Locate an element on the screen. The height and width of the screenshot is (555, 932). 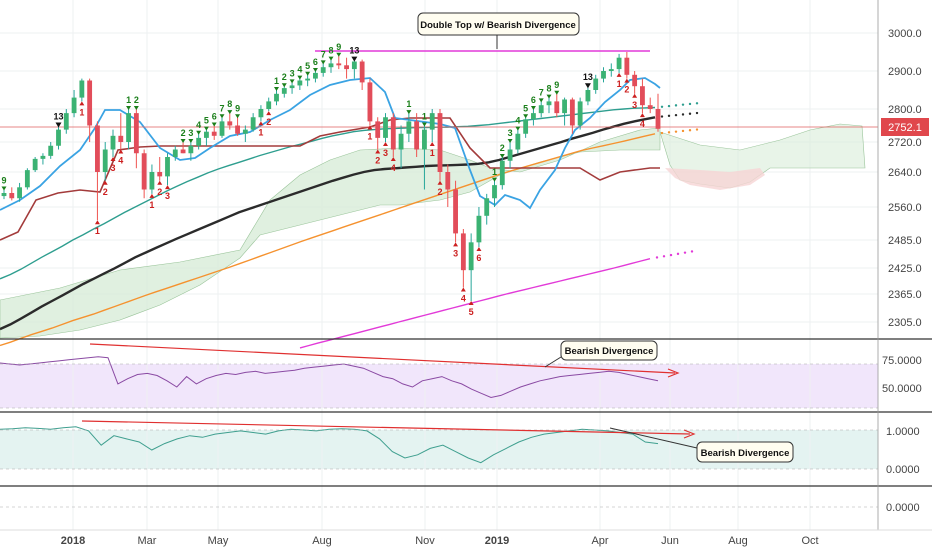
x-tick-label: Oct is located at coordinates (809, 541).